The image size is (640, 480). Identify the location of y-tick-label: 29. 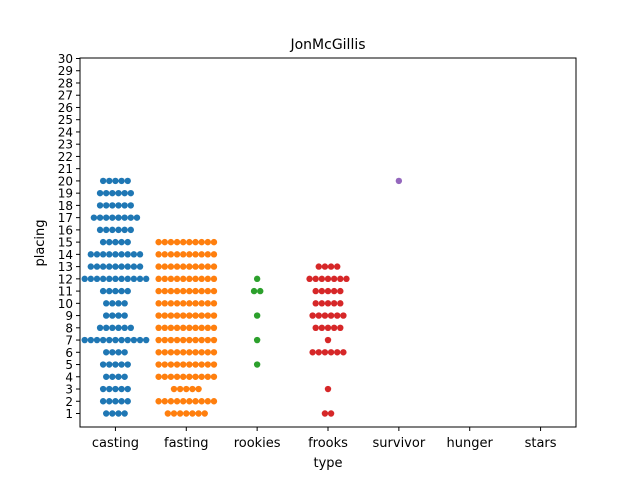
(65, 71).